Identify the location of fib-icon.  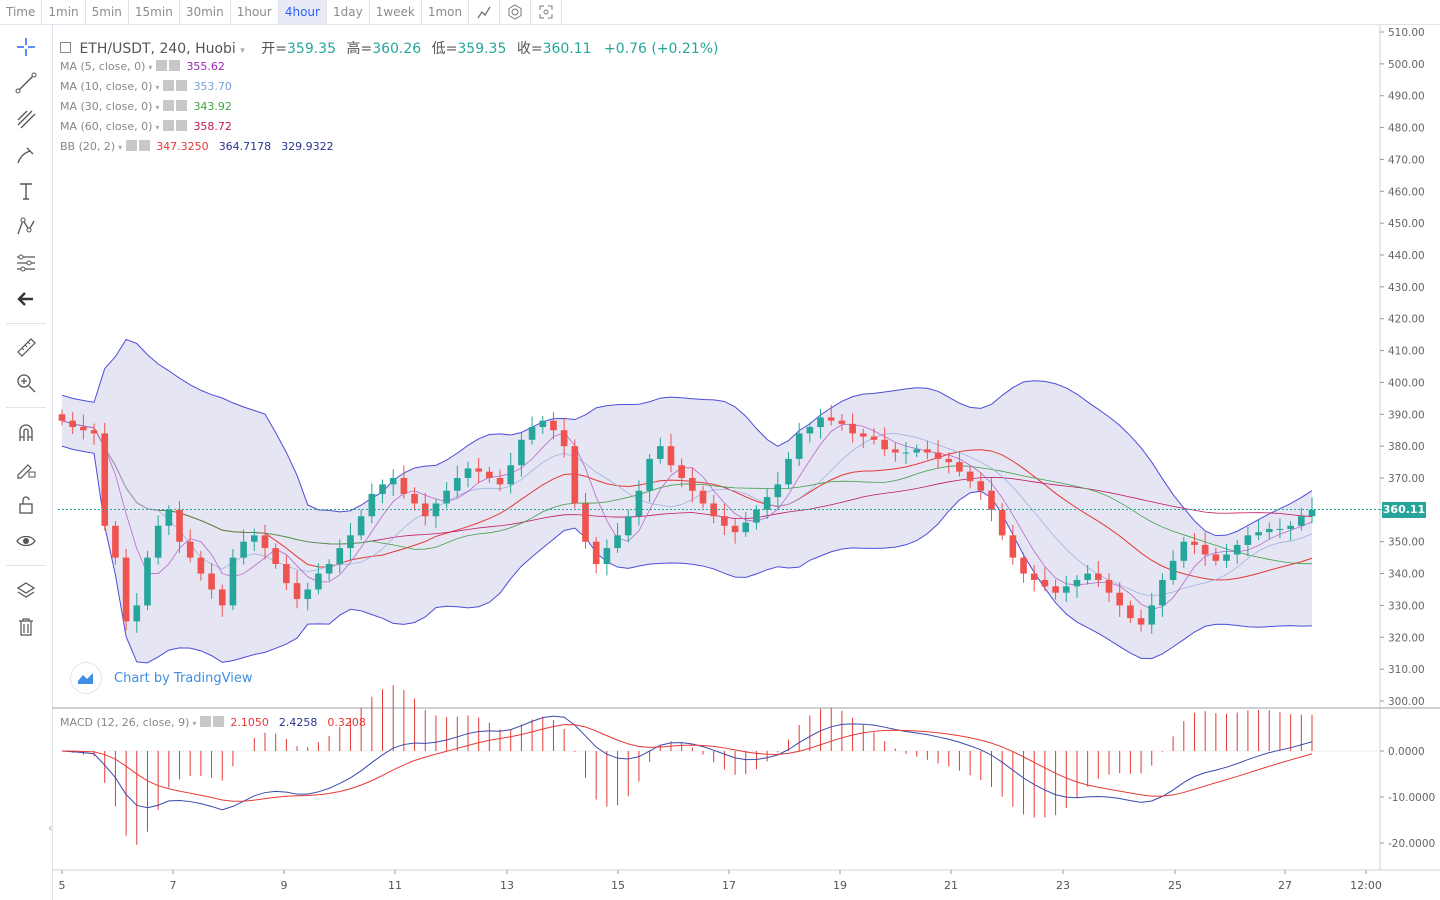
(26, 119).